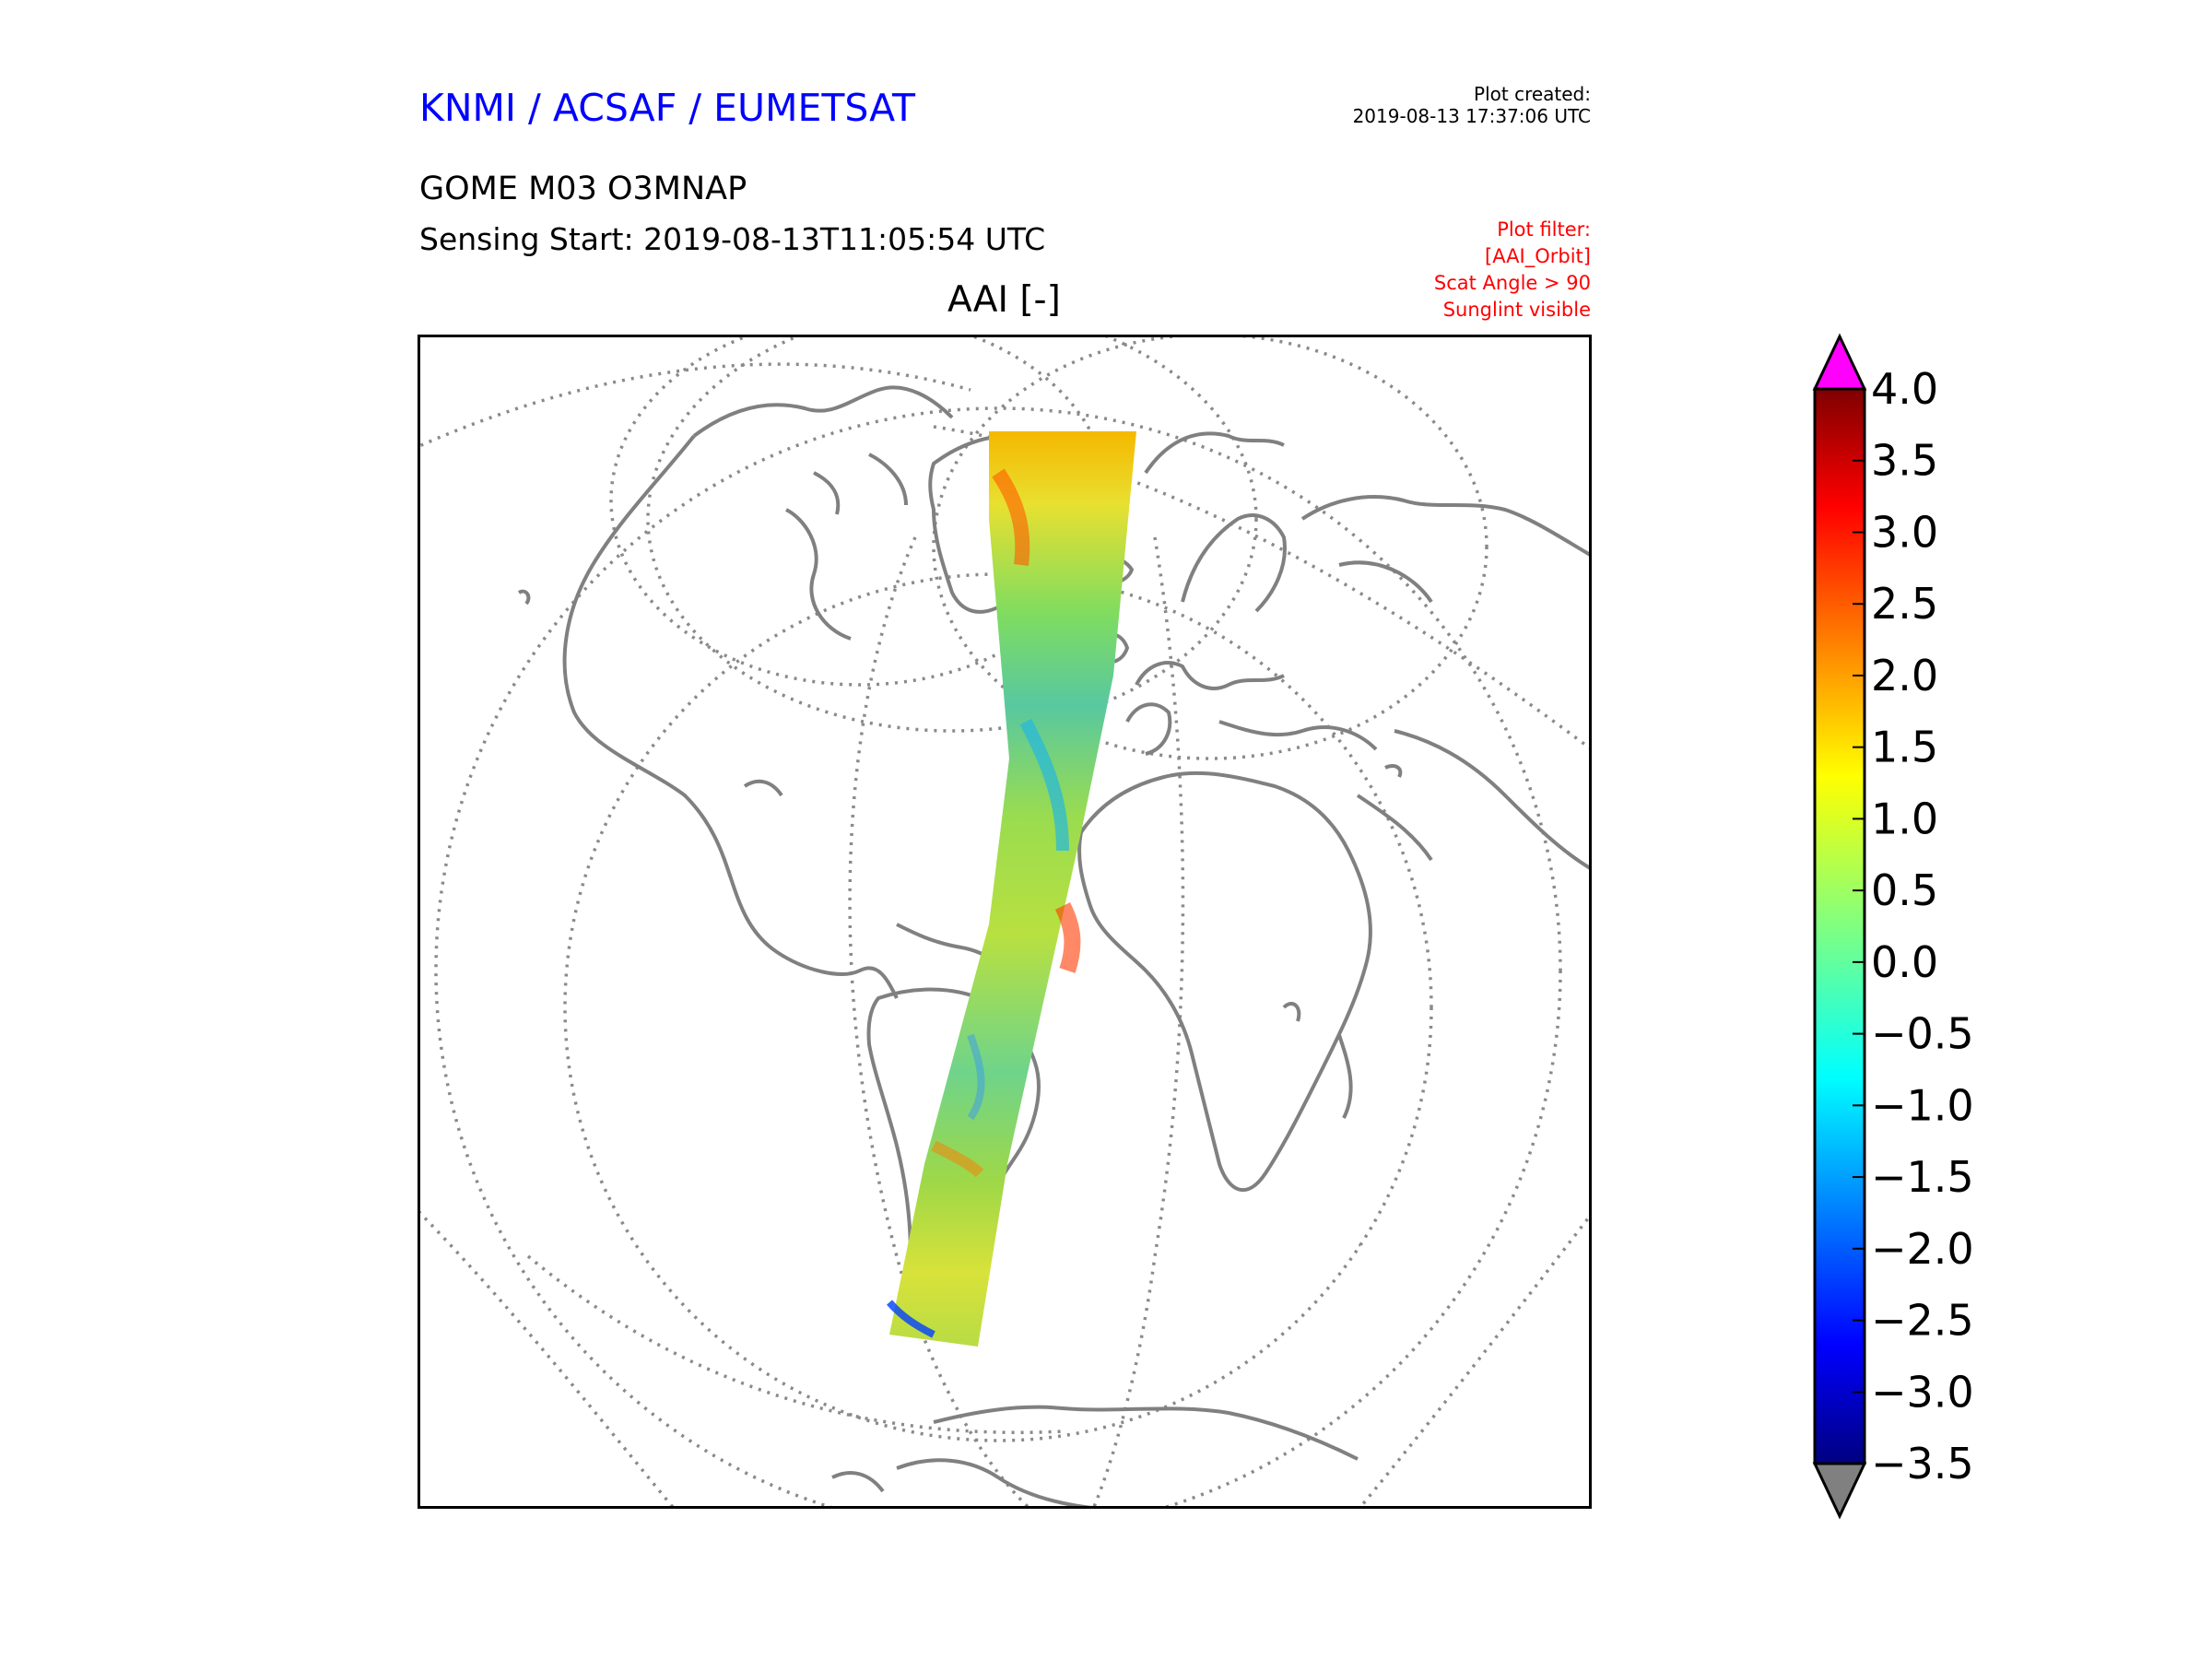 The height and width of the screenshot is (1659, 2212). Describe the element at coordinates (1904, 962) in the screenshot. I see `colorbar-tick-label: 0.0` at that location.